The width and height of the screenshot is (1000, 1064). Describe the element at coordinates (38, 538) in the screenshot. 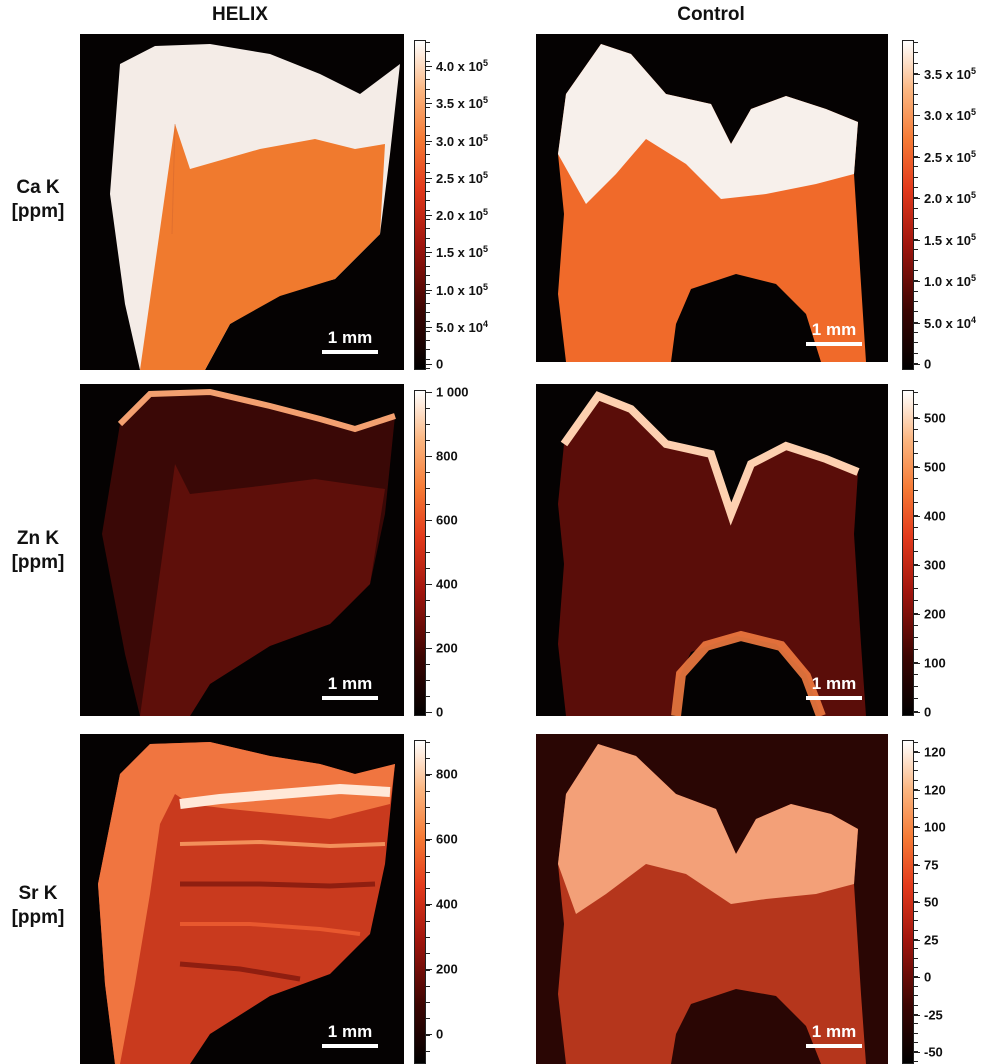

I see `row-label-element: Zn K` at that location.